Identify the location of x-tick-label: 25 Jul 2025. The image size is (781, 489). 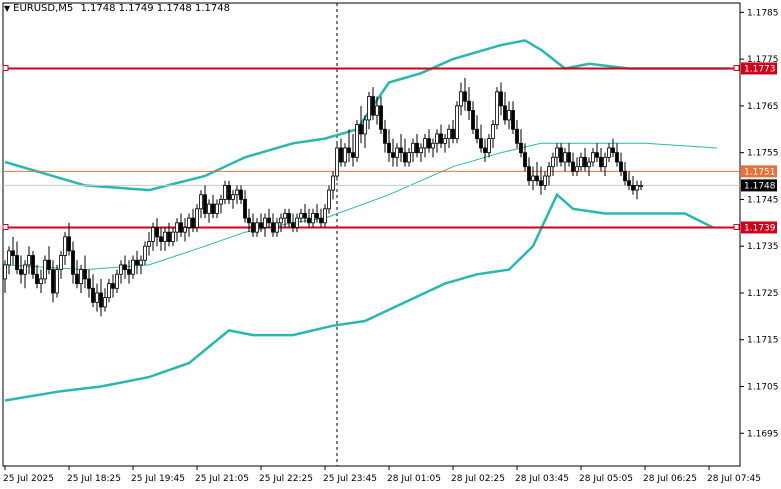
(28, 479).